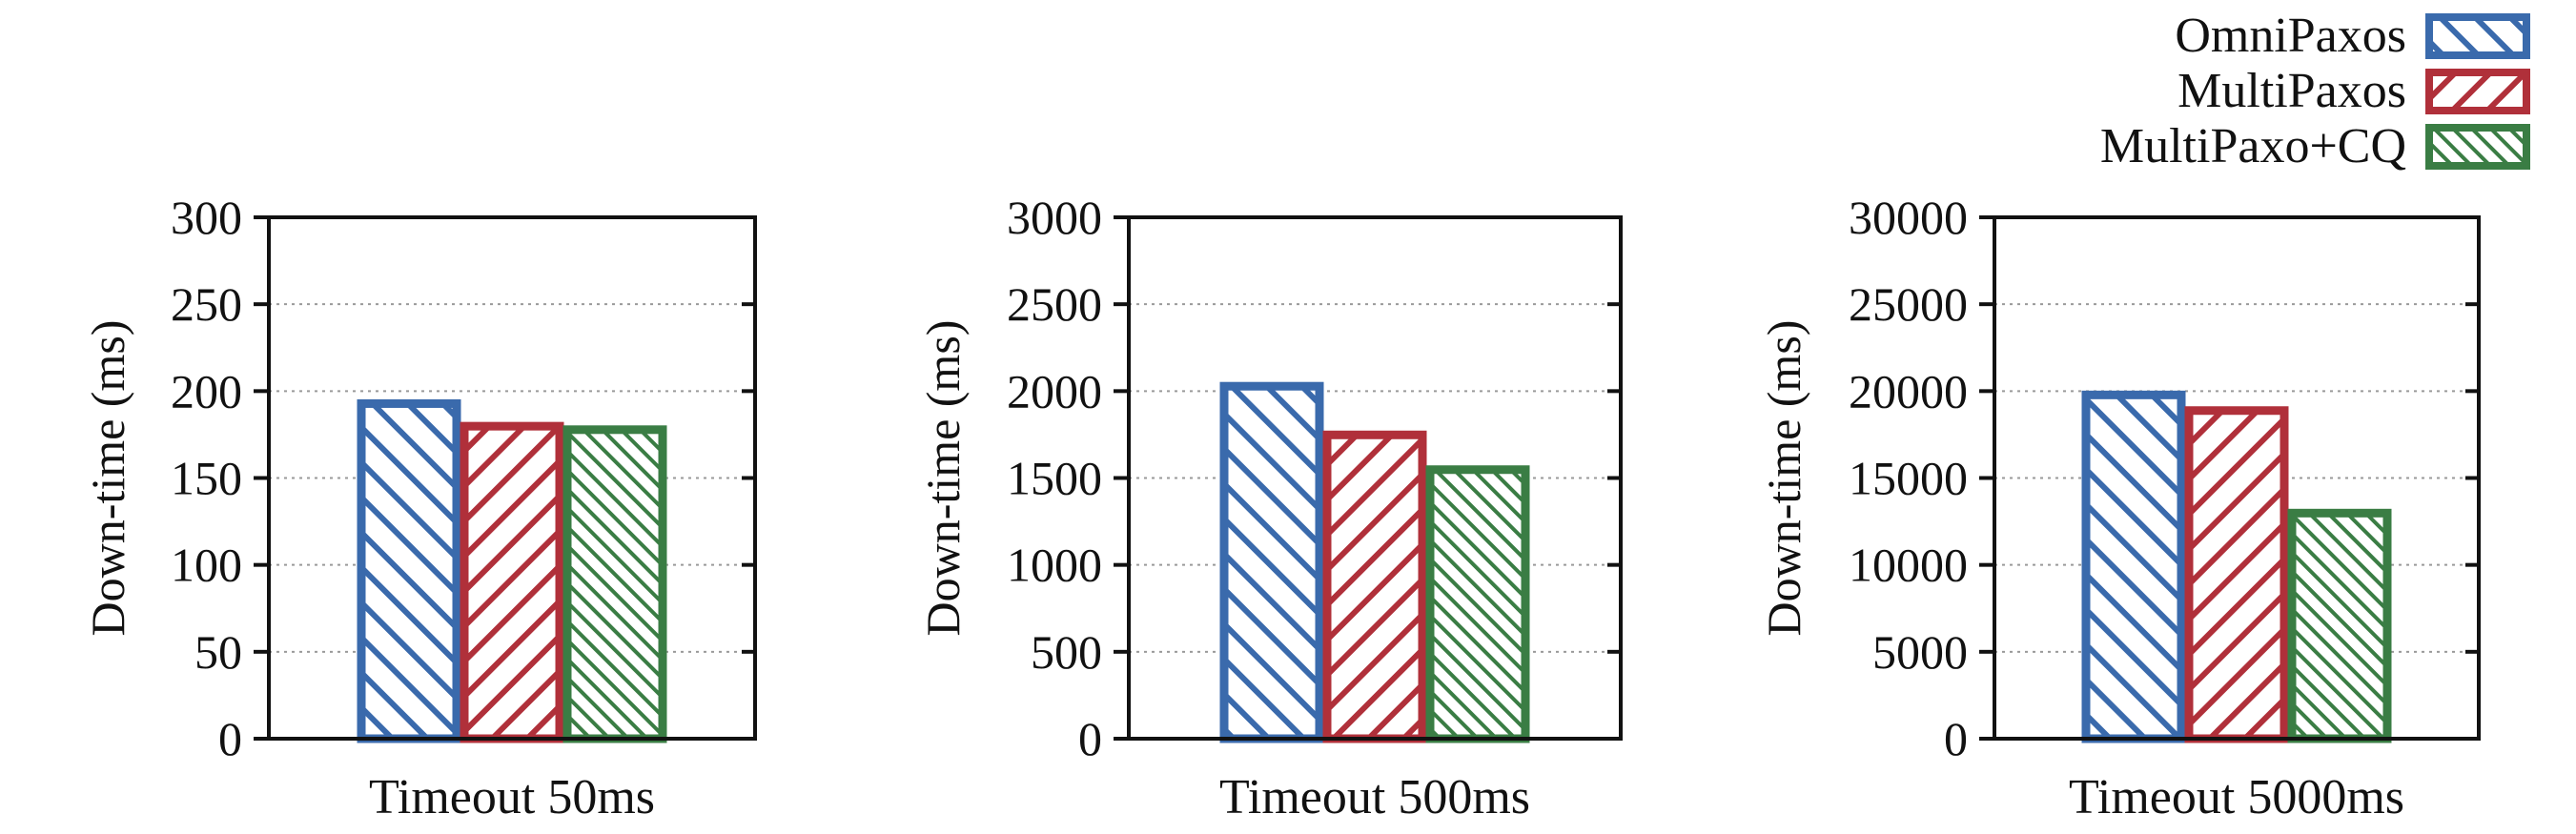 The height and width of the screenshot is (834, 2576). I want to click on y-tick-label: 1000, so click(1054, 565).